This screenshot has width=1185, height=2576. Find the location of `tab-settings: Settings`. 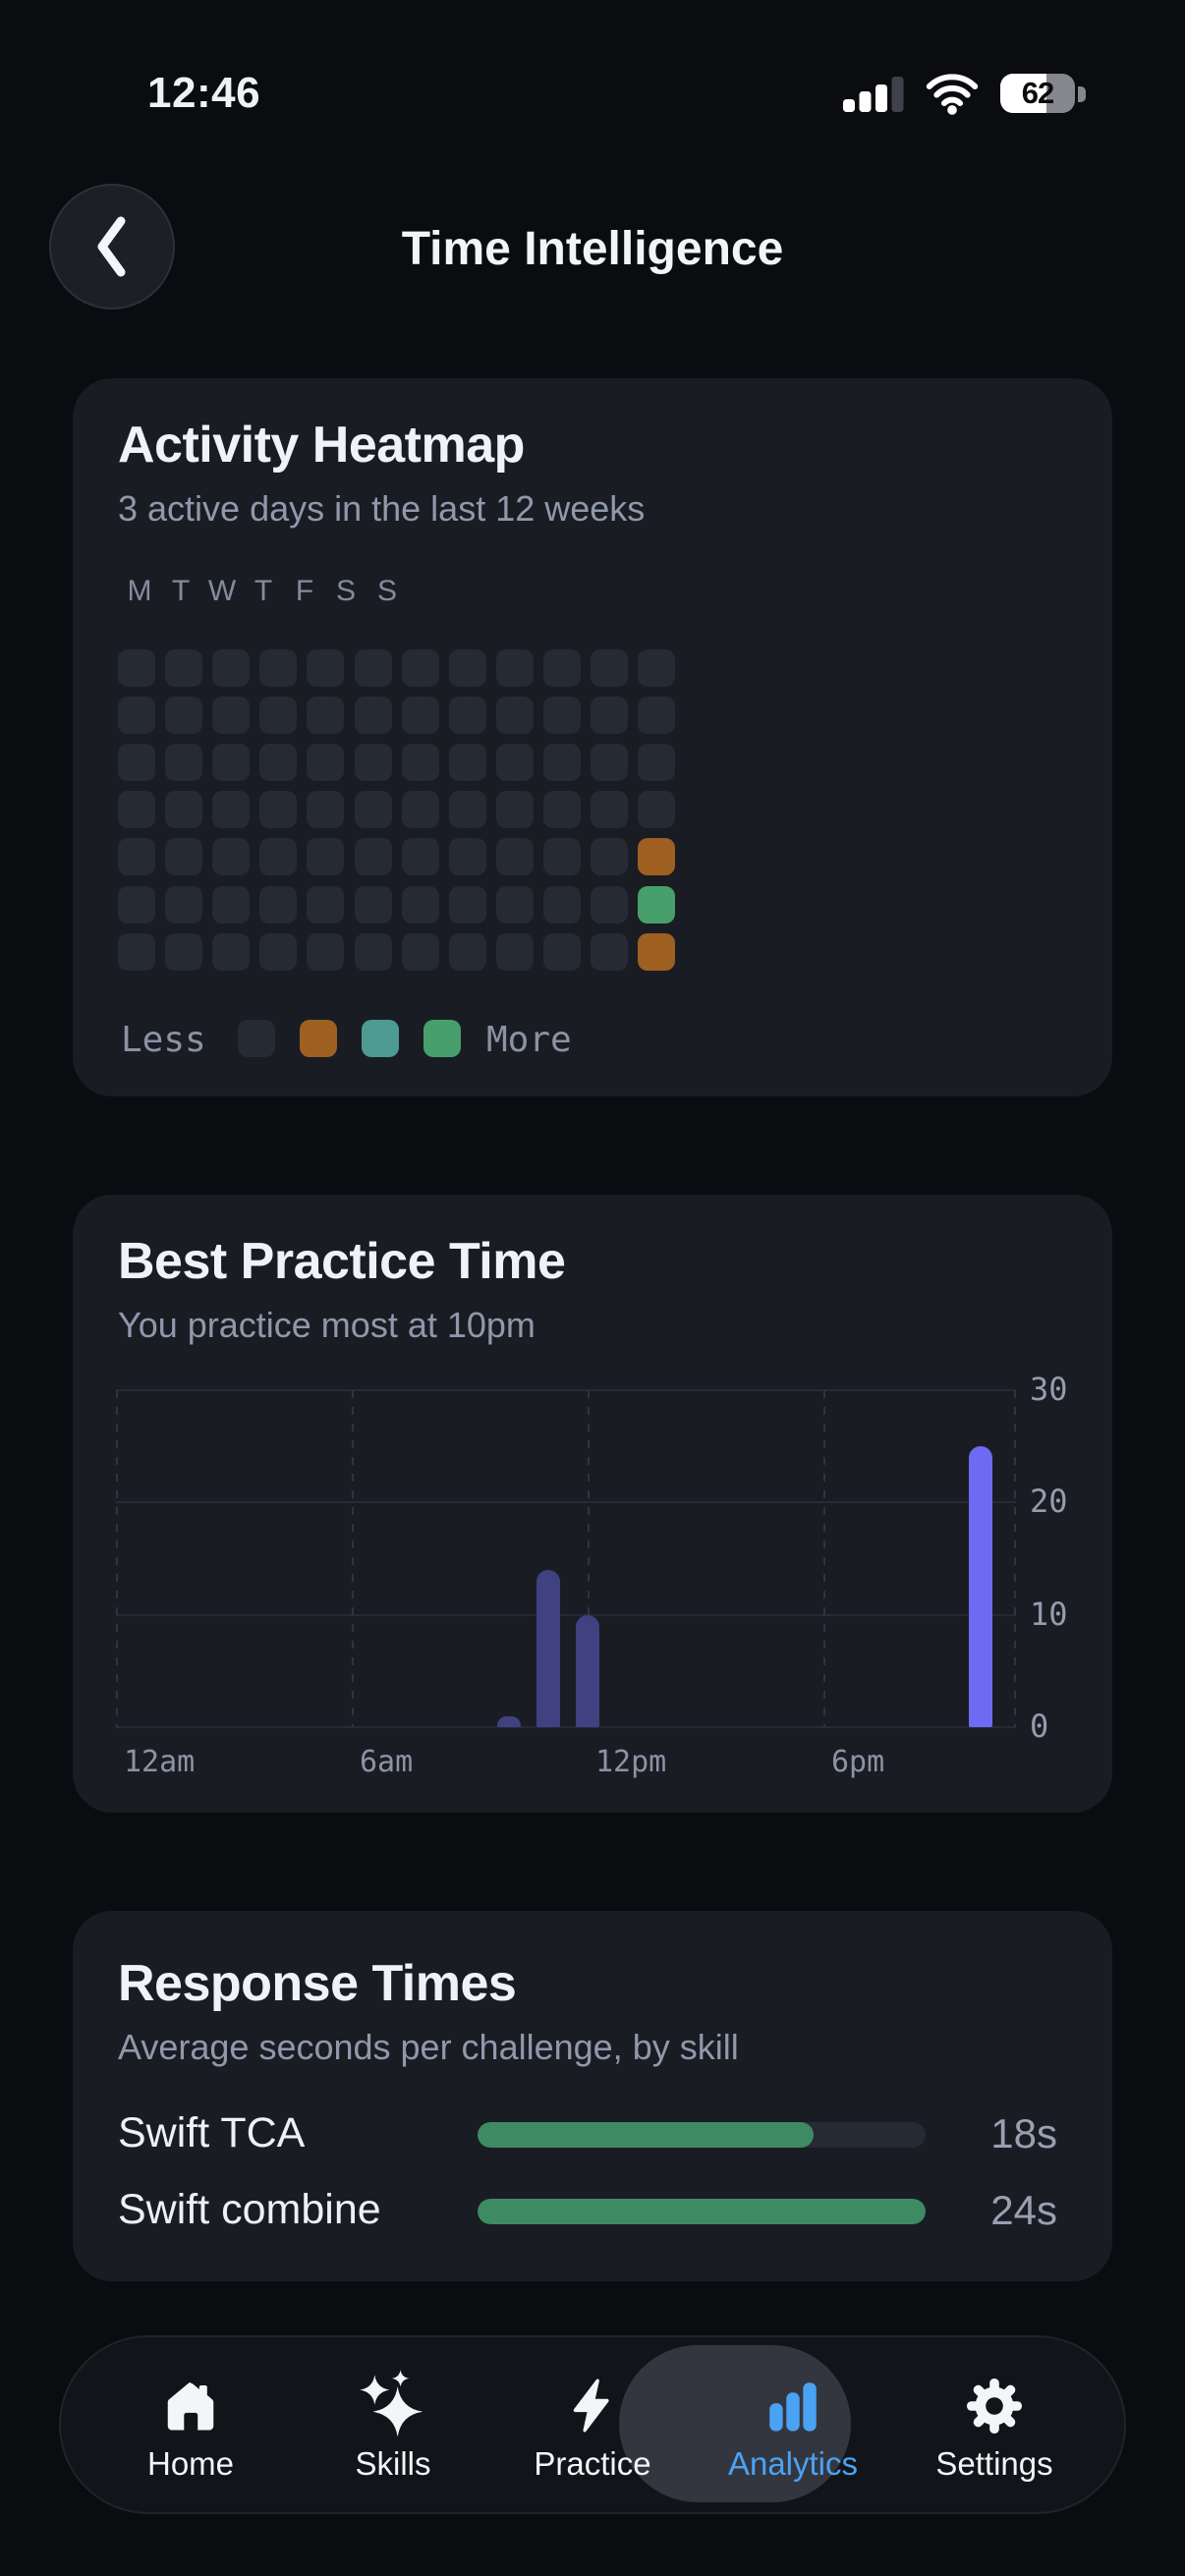

tab-settings: Settings is located at coordinates (995, 2424).